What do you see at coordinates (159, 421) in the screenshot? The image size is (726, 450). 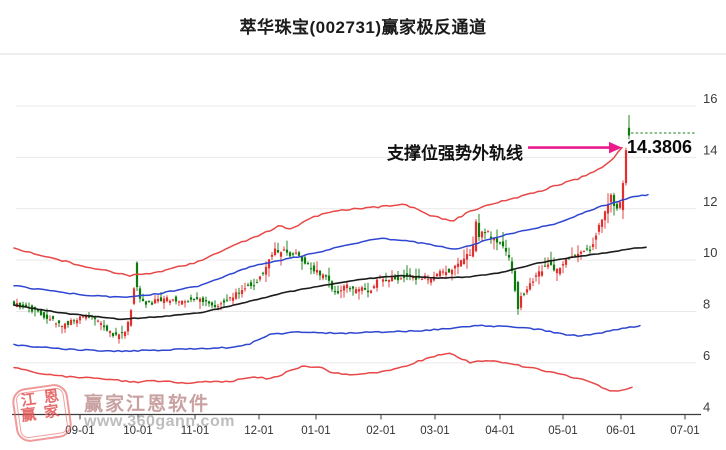 I see `watermark-url-text: www.360gann.com` at bounding box center [159, 421].